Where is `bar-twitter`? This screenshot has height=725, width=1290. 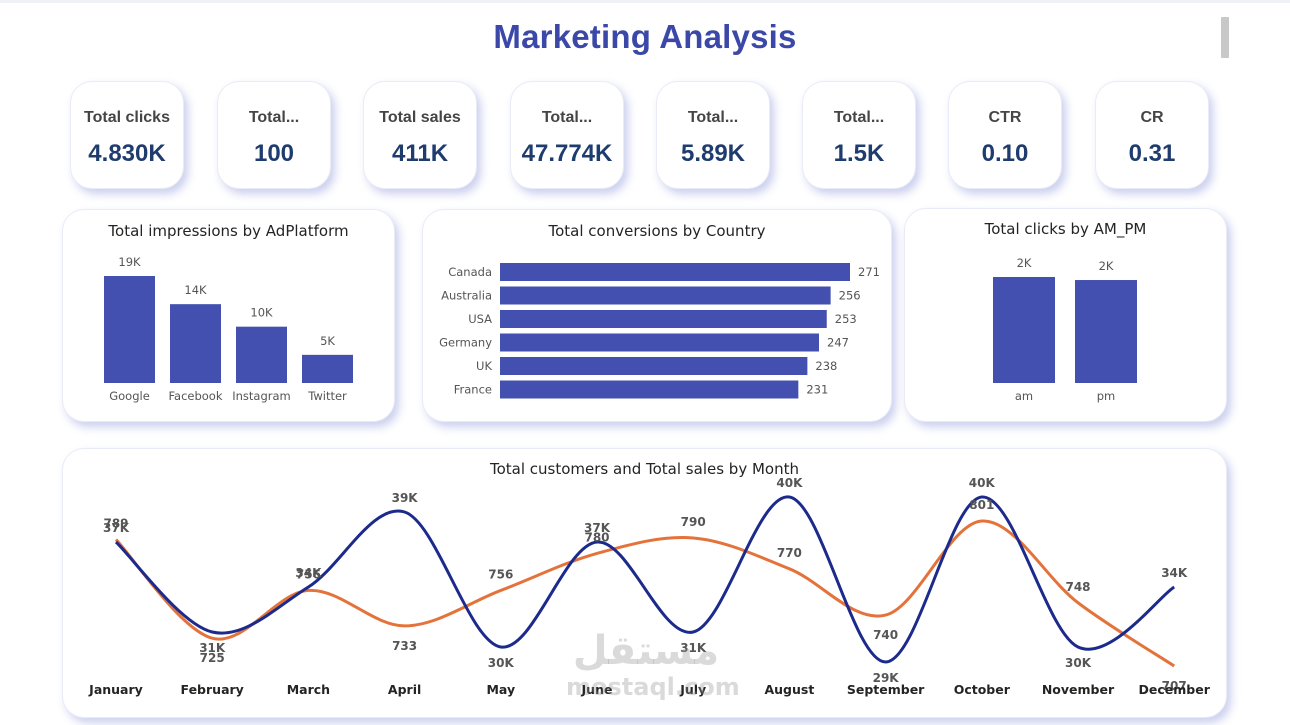 bar-twitter is located at coordinates (327, 368).